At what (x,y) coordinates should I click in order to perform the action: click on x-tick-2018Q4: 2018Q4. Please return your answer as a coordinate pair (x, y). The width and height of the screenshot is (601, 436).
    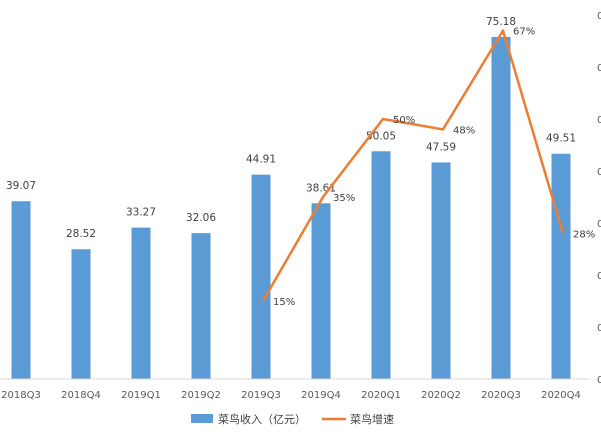
    Looking at the image, I should click on (81, 395).